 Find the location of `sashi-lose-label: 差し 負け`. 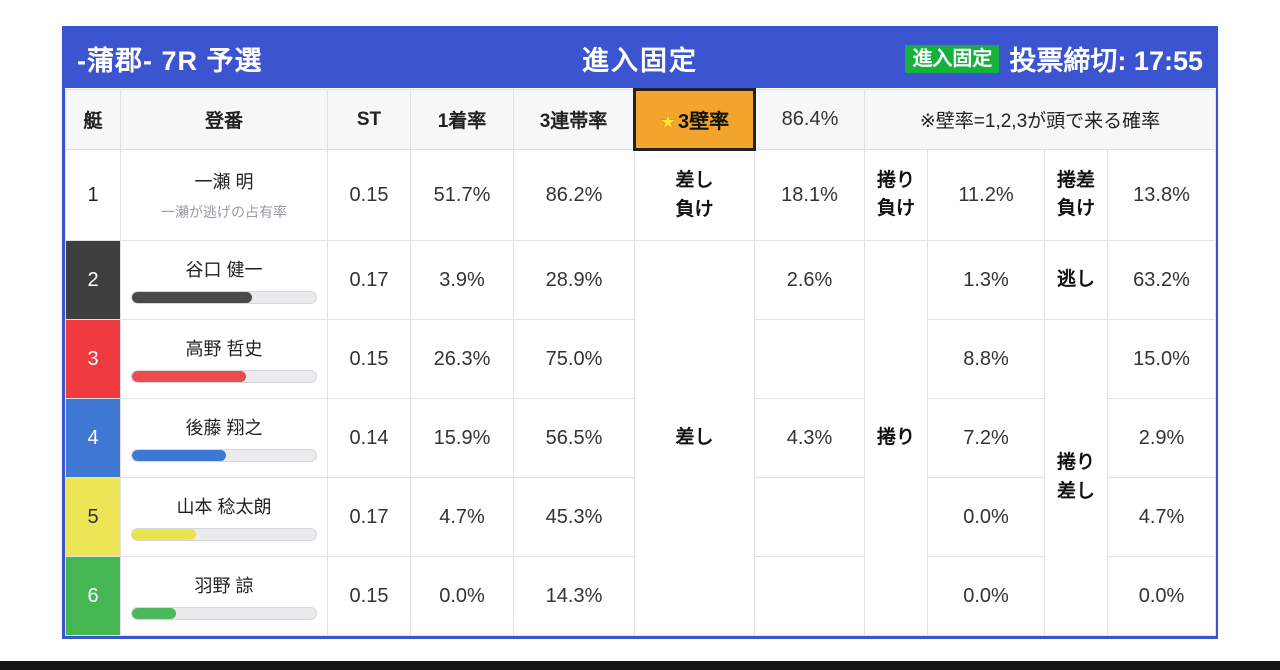

sashi-lose-label: 差し 負け is located at coordinates (694, 195).